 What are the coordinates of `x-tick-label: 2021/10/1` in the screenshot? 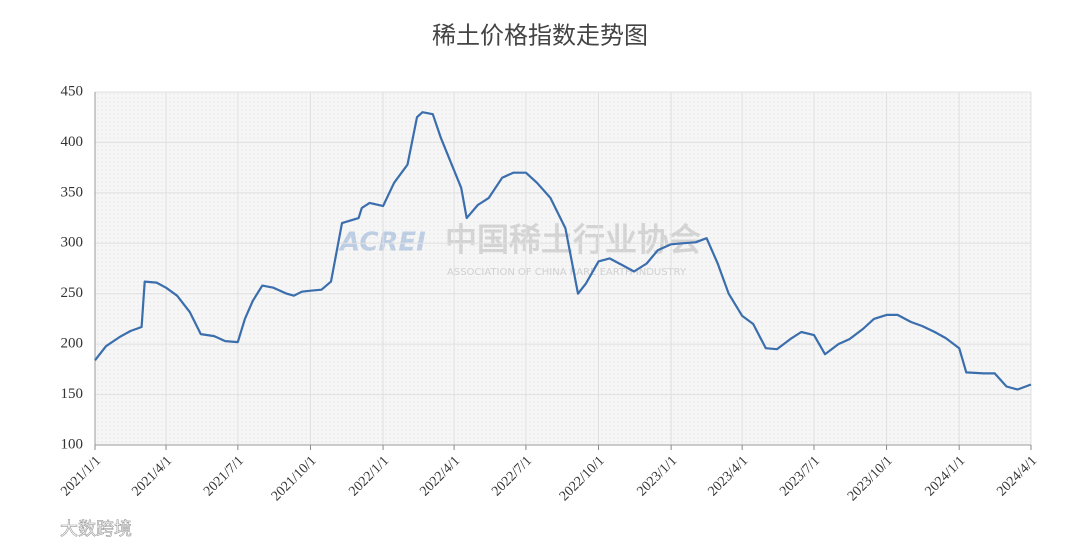 It's located at (294, 478).